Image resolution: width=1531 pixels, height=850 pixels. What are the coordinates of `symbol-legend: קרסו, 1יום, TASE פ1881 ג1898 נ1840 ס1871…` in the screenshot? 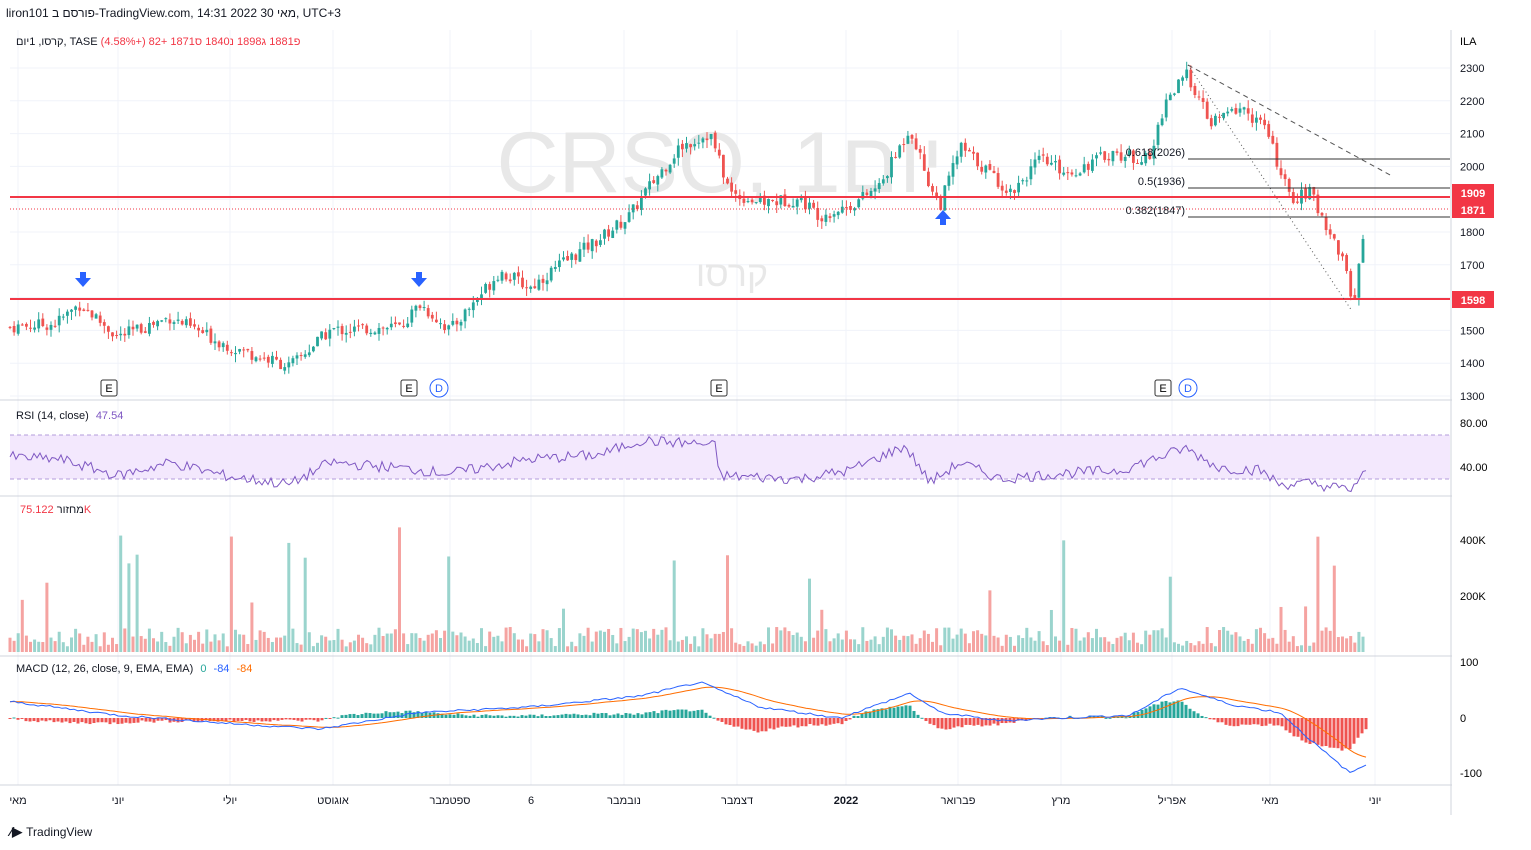 It's located at (158, 42).